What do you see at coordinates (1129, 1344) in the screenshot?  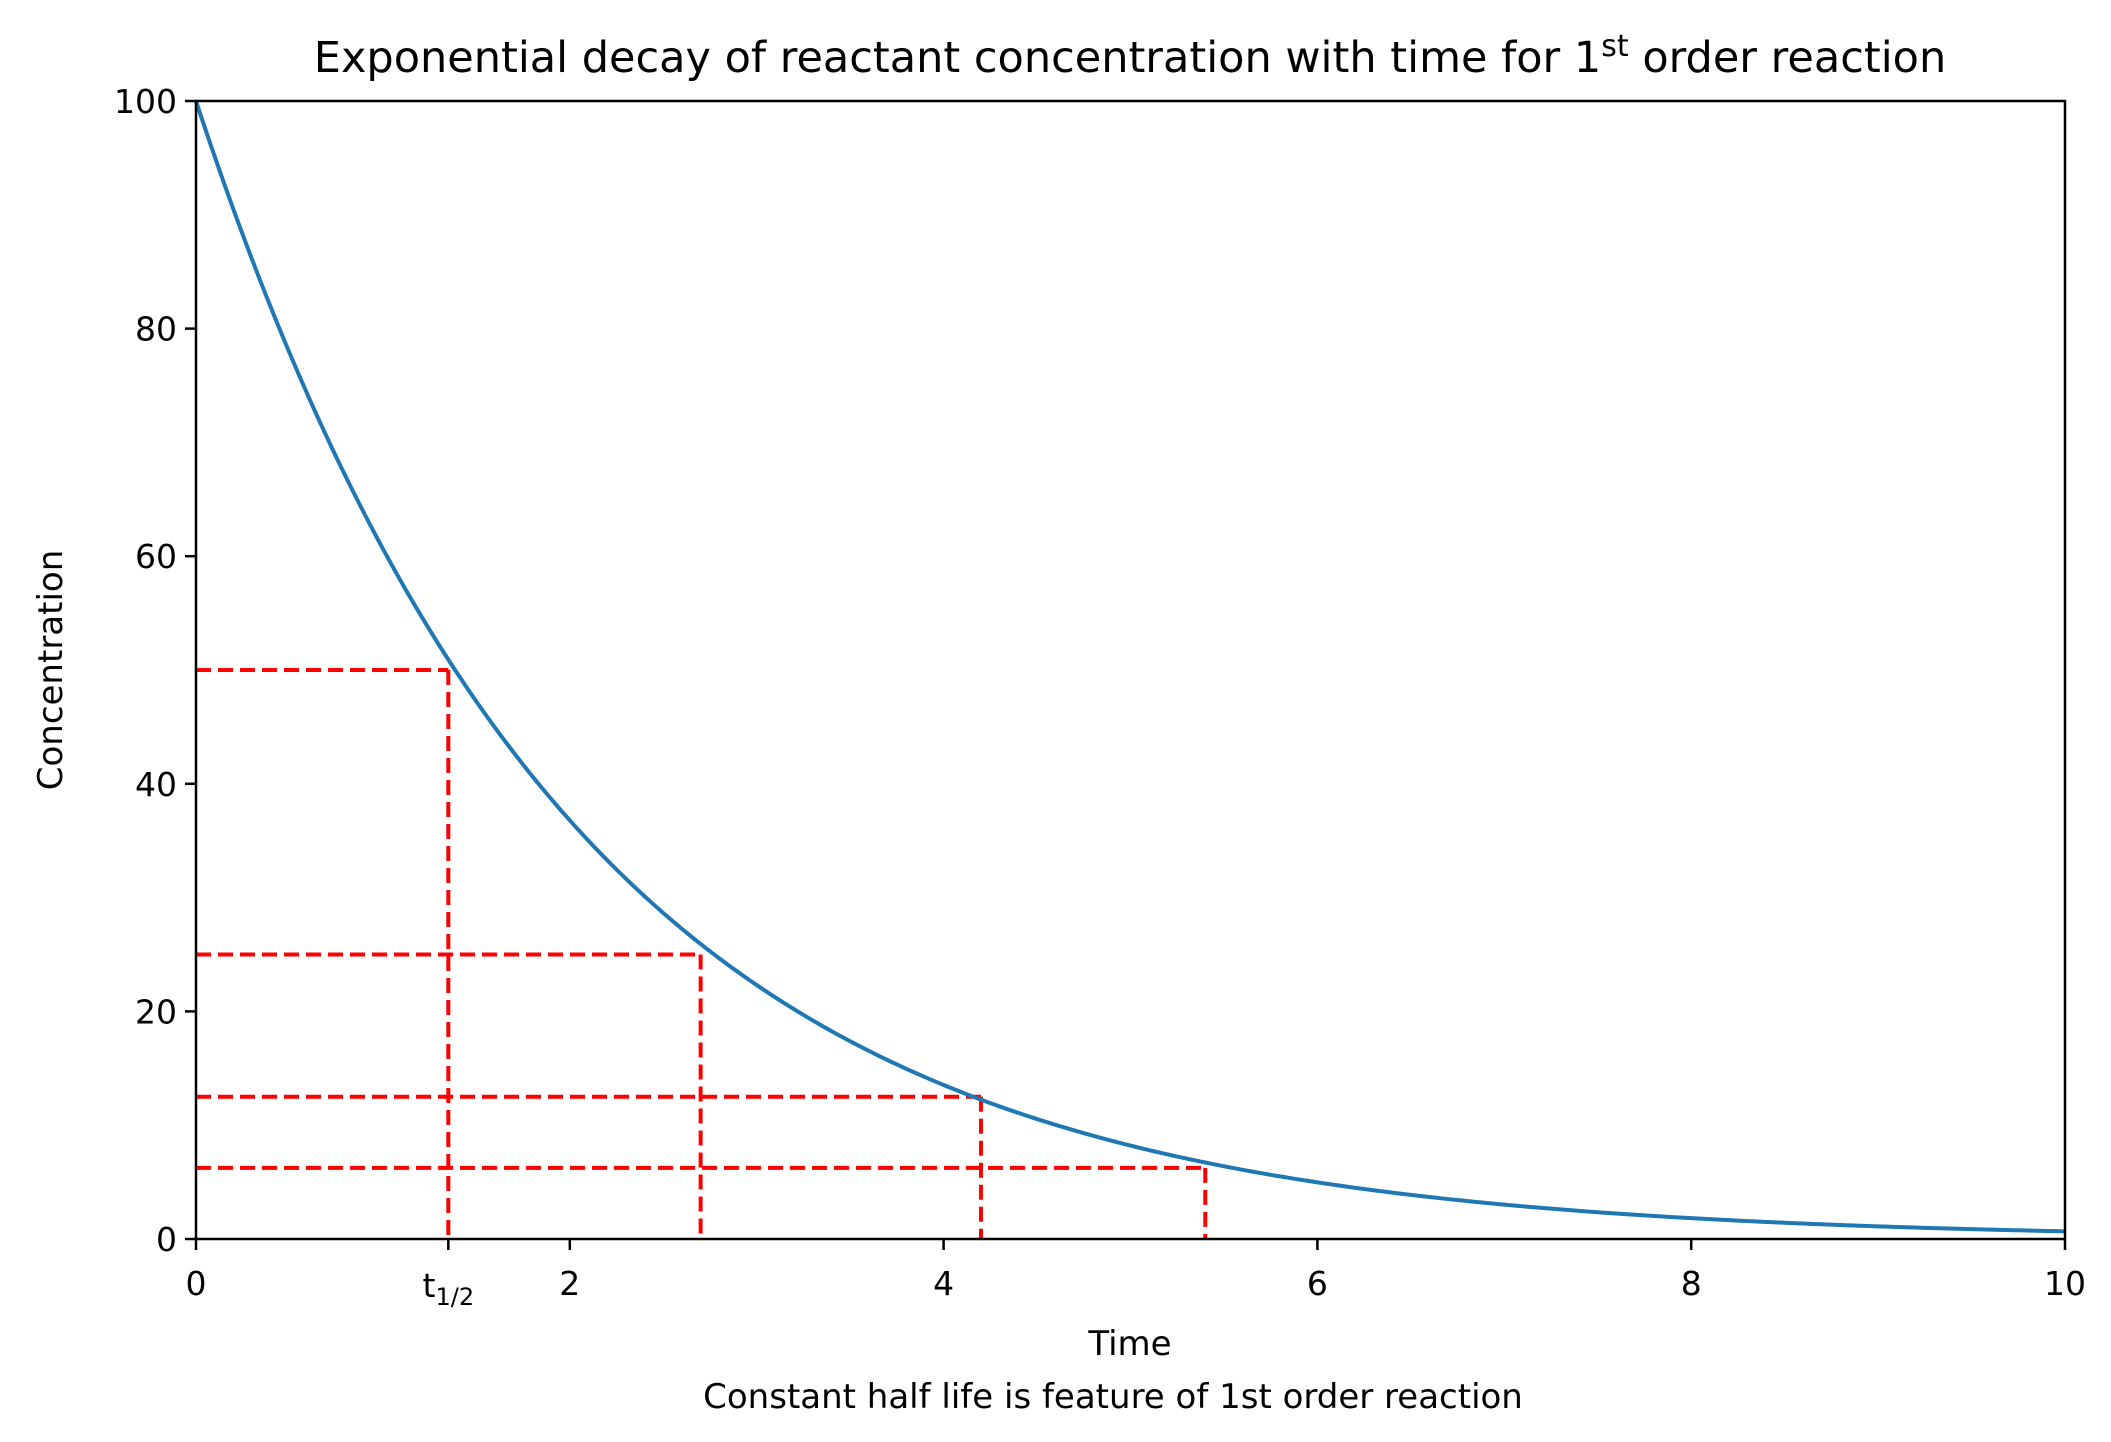 I see `x-axis-label: Time` at bounding box center [1129, 1344].